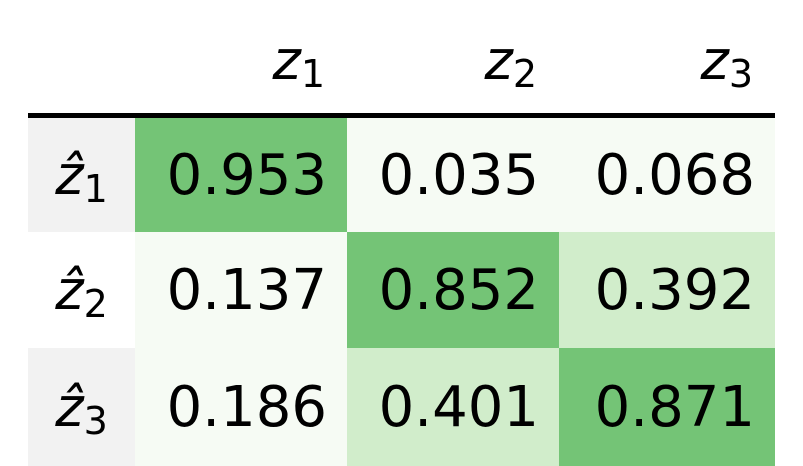 This screenshot has height=466, width=803. I want to click on value-cell: 0.392, so click(667, 290).